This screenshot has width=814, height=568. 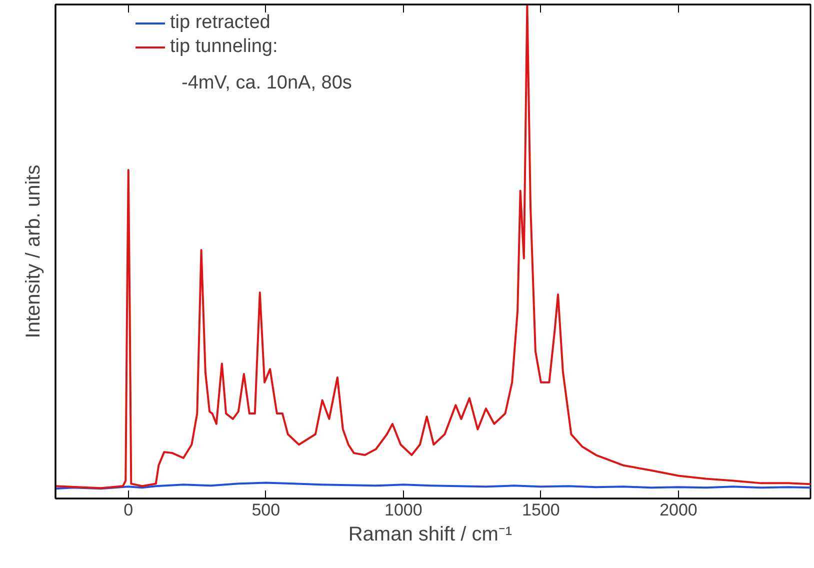 I want to click on x-tick-label: 2000, so click(x=679, y=510).